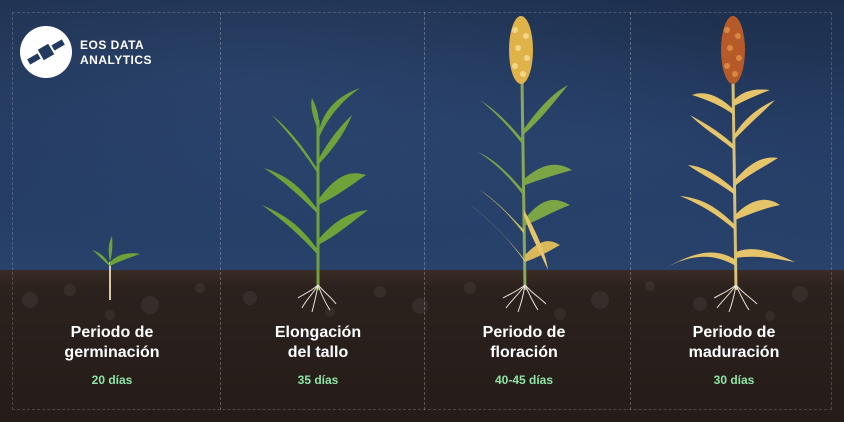  I want to click on stage-title-line-2: floración, so click(524, 352).